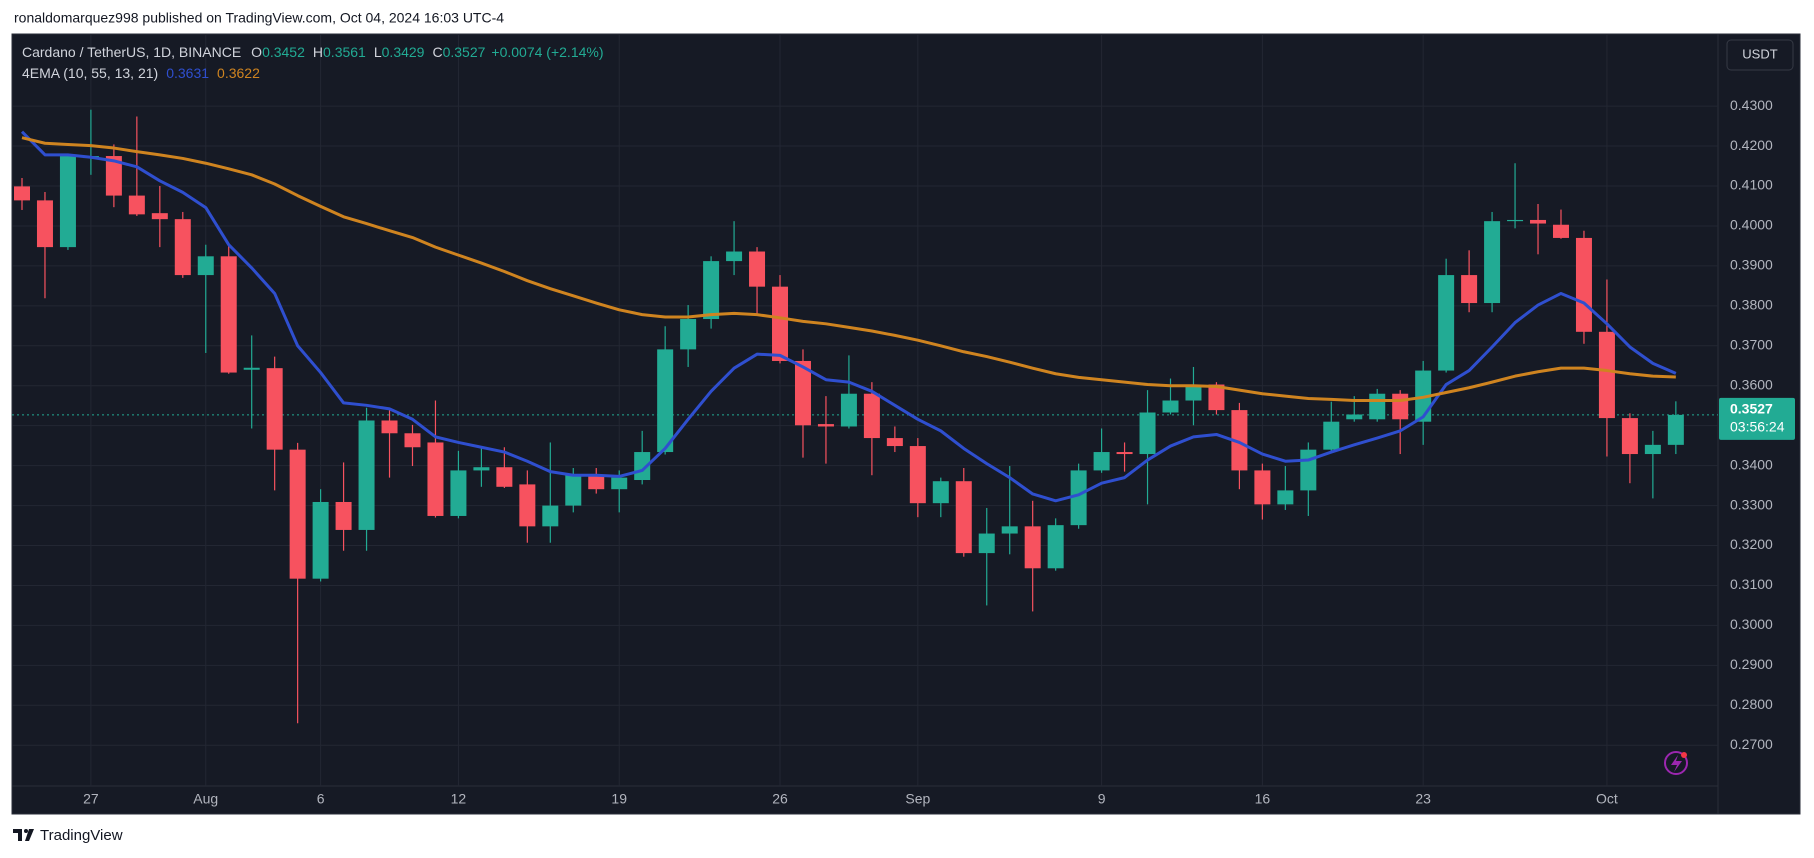 Image resolution: width=1814 pixels, height=858 pixels. I want to click on price-label-box, so click(1757, 418).